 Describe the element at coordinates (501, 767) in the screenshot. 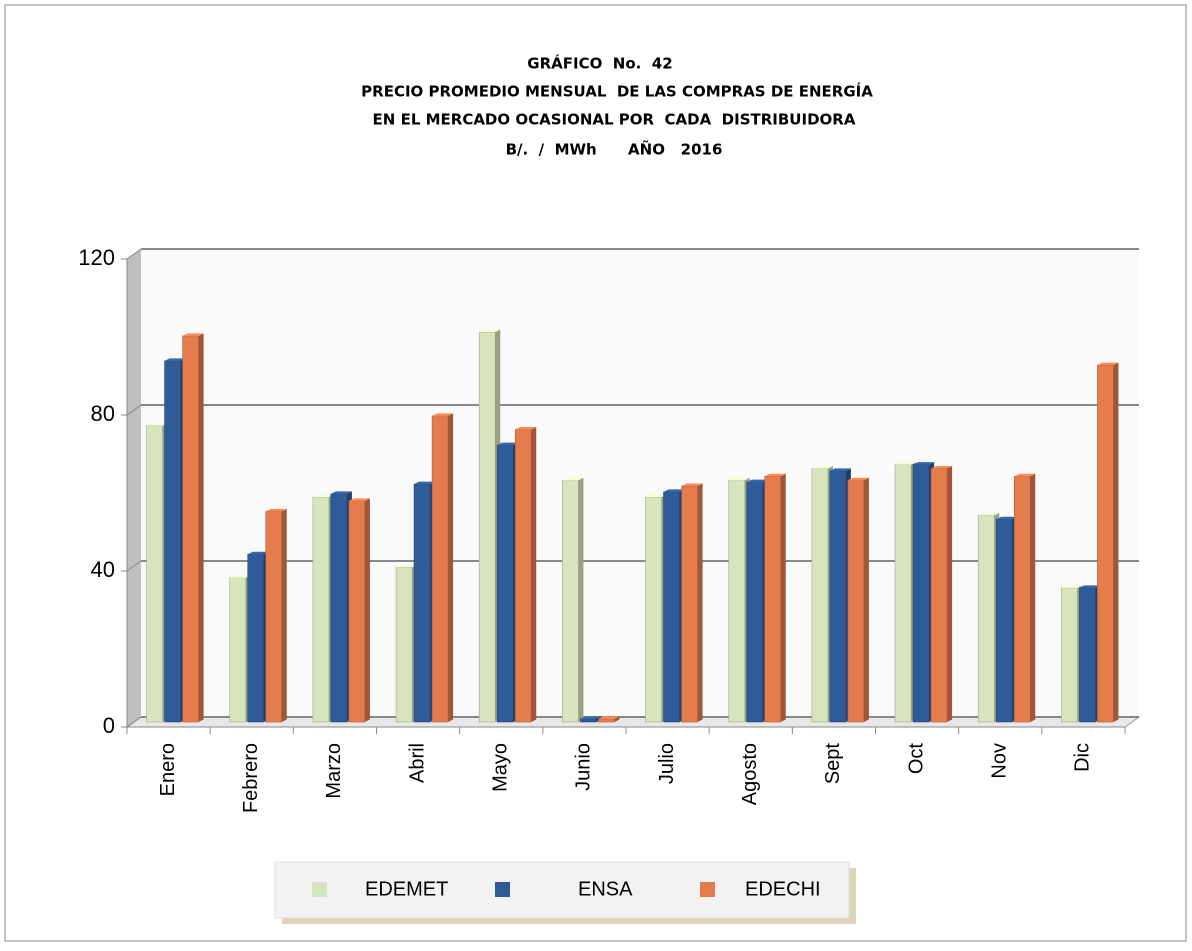

I see `x-tick-label: Mayo` at that location.